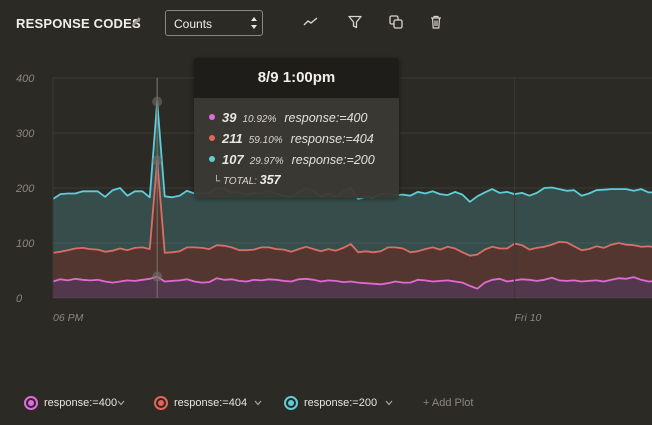 This screenshot has width=652, height=425. I want to click on legend-item-400: response:=400, so click(74, 403).